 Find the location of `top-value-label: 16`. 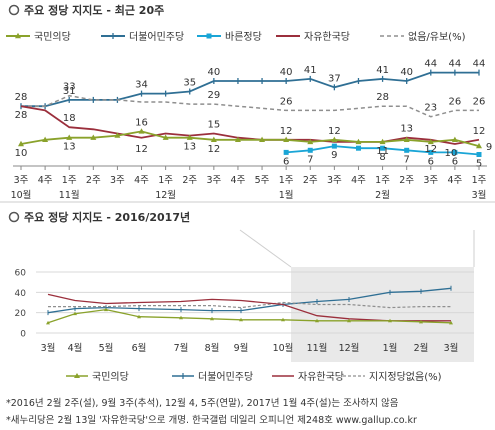

top-value-label: 16 is located at coordinates (141, 122).